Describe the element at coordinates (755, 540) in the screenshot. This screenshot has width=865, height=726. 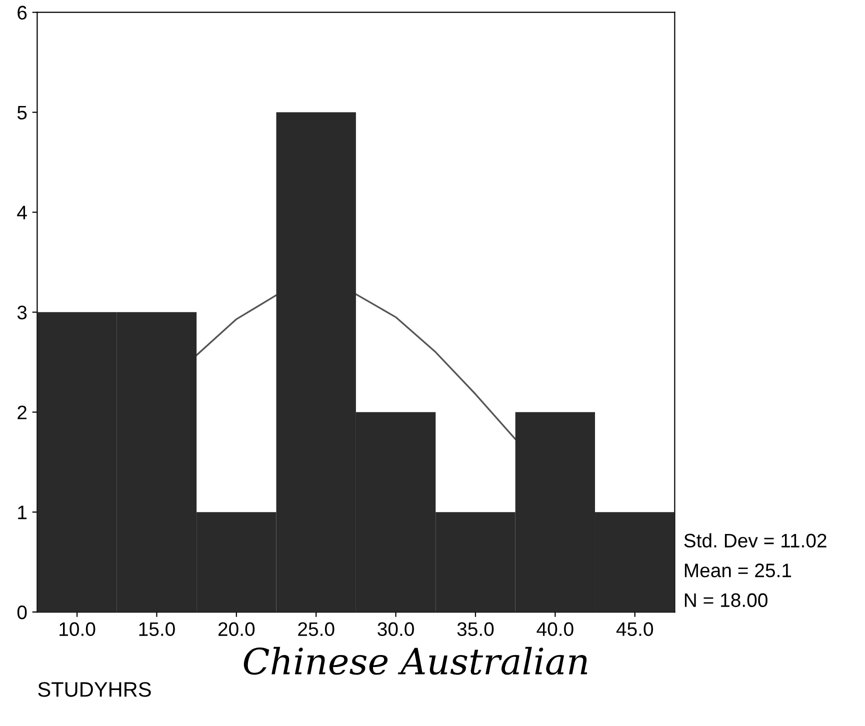
I see `text: Std. Dev = 11.02` at that location.